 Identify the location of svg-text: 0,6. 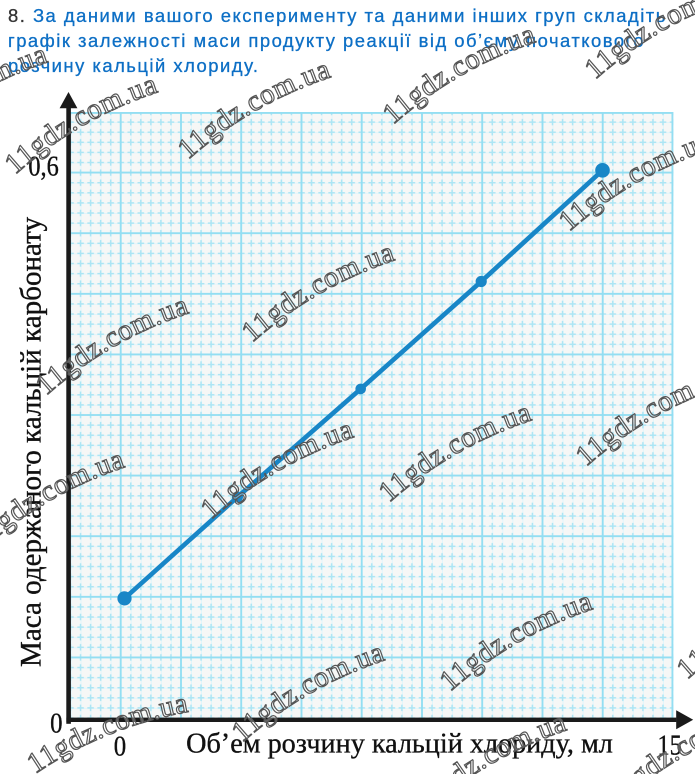
(43, 166).